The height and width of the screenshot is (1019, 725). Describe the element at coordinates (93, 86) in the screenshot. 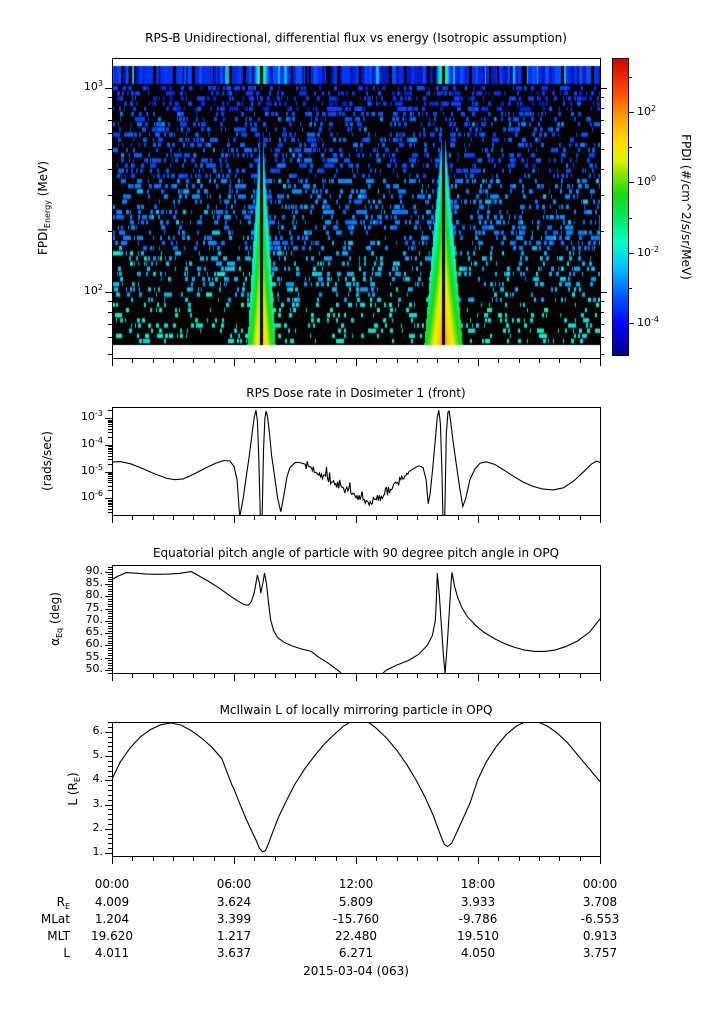

I see `tick-label: 103` at that location.